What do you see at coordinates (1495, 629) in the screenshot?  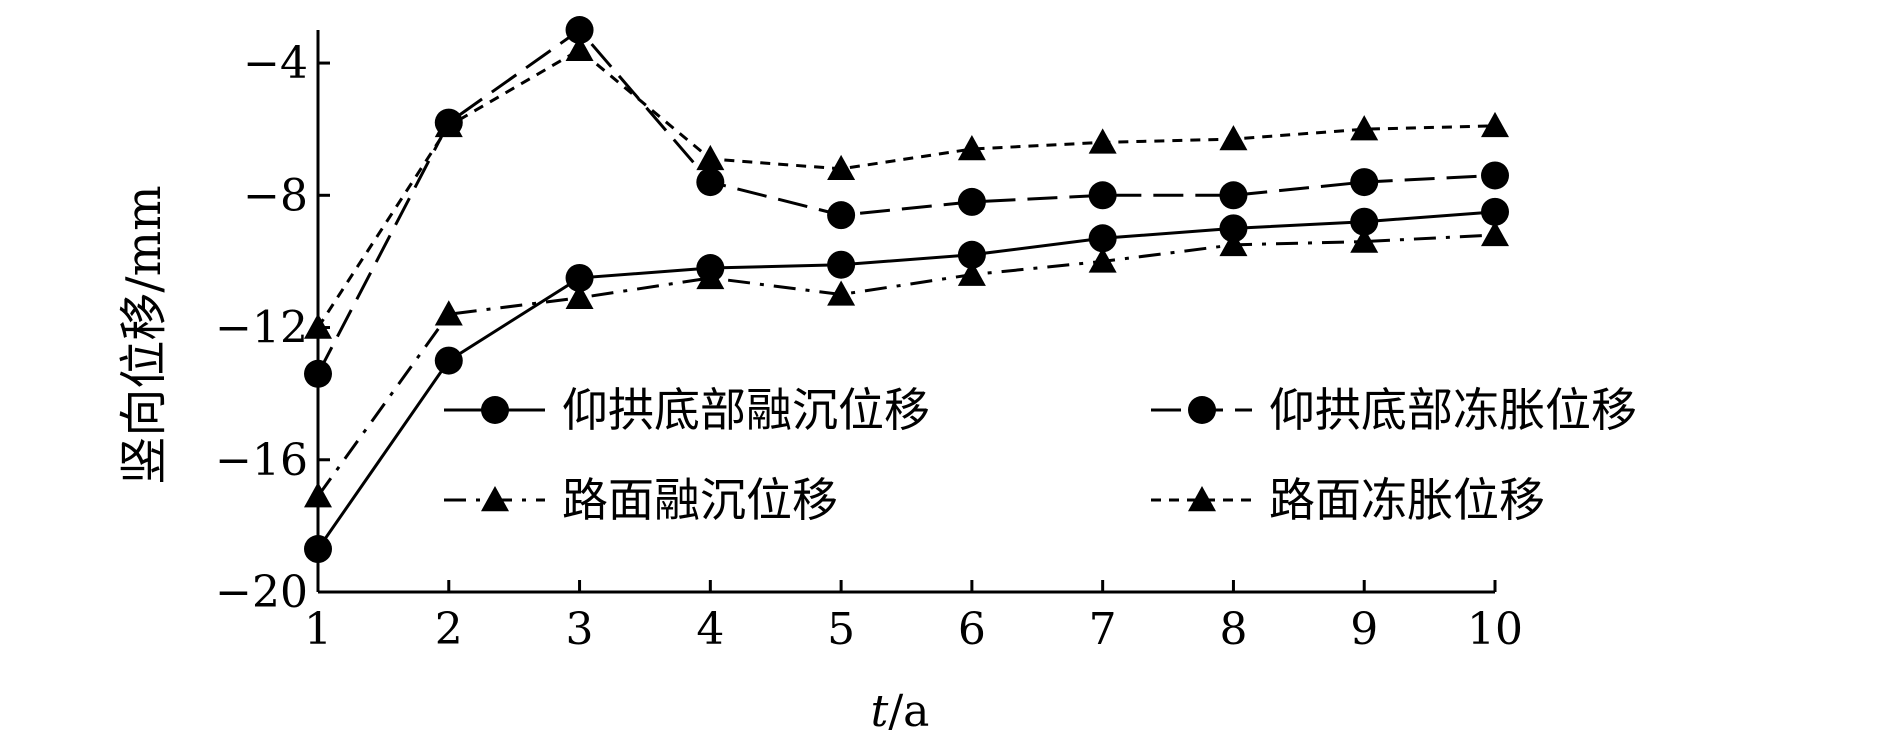 I see `x-tick-label: 10` at bounding box center [1495, 629].